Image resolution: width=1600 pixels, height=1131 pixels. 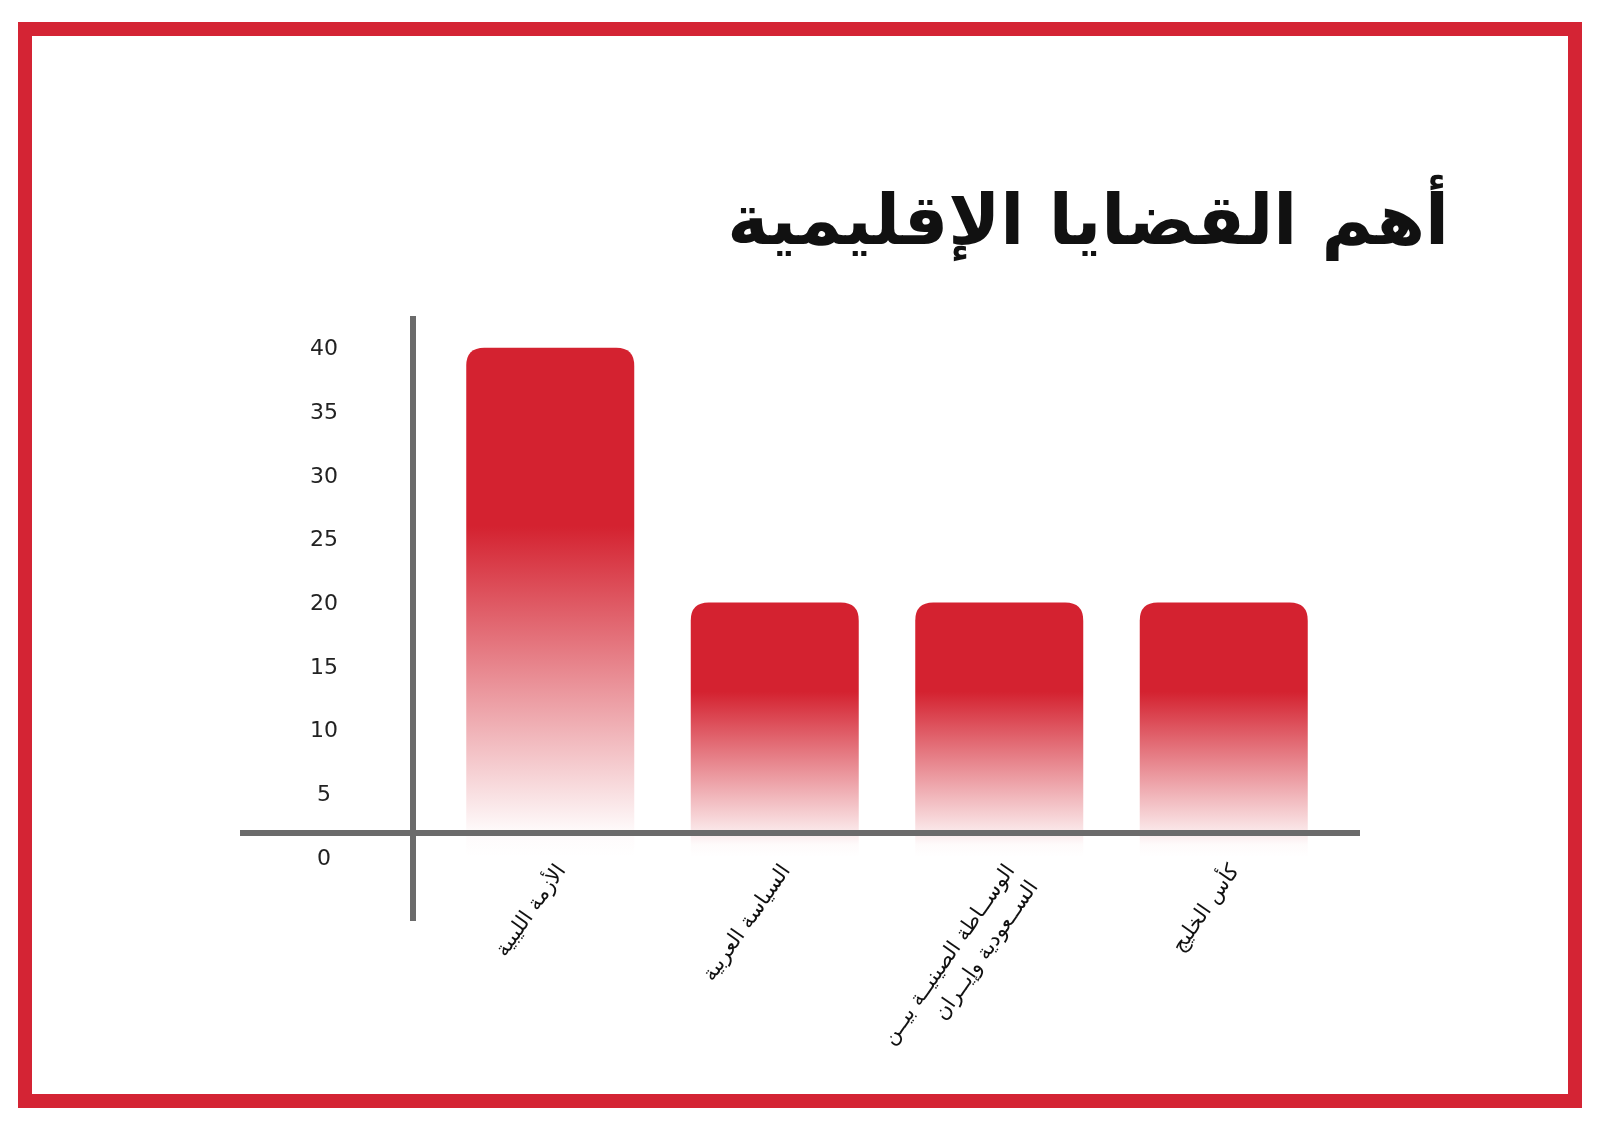 I want to click on y-tick-label: 10, so click(x=324, y=730).